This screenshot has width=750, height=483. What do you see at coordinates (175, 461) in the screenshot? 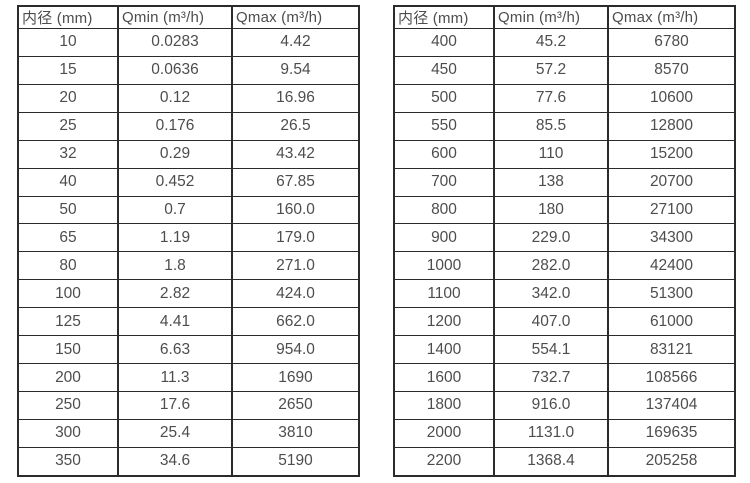
I see `qmin-cell: 34.6` at bounding box center [175, 461].